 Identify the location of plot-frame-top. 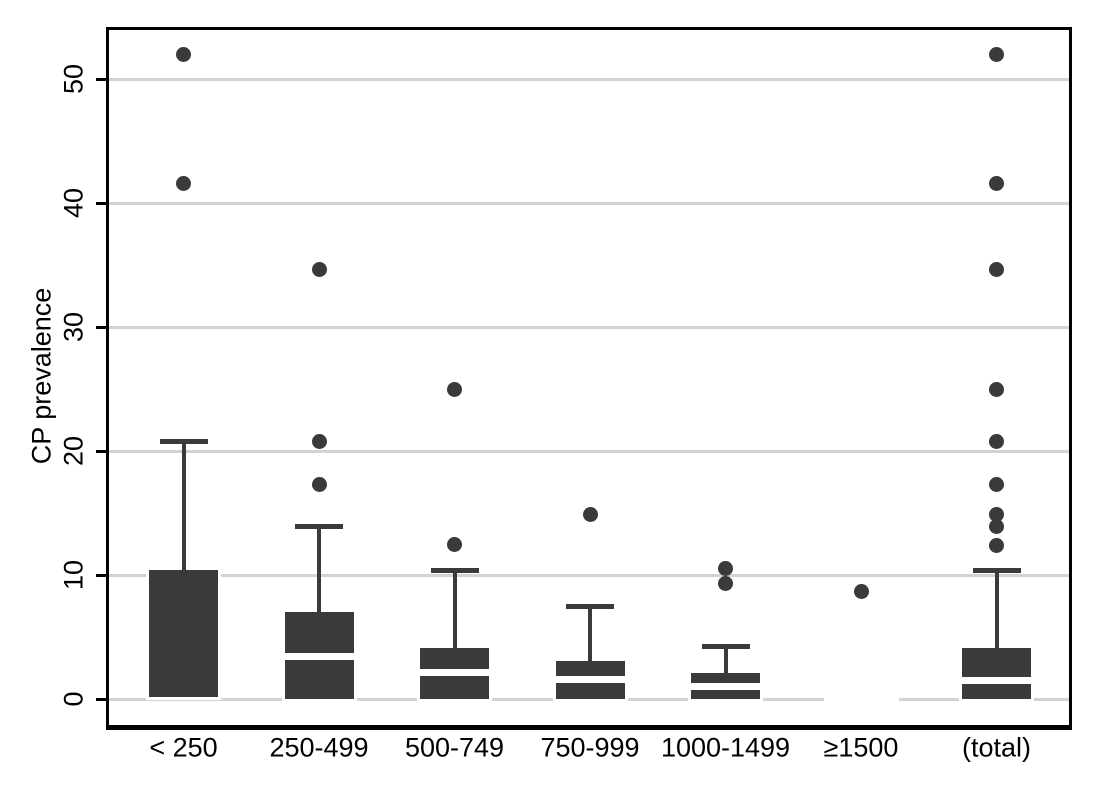
(589, 28).